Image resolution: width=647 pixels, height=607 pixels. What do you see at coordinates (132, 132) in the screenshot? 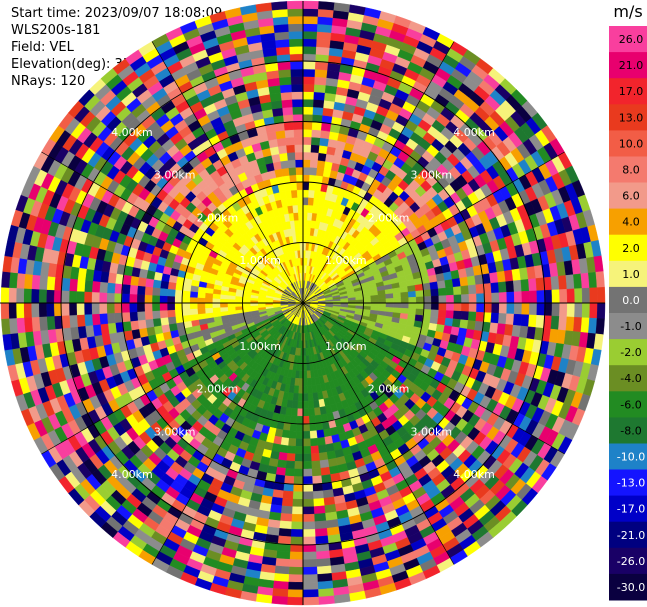
I see `ring-label: 4.00km` at bounding box center [132, 132].